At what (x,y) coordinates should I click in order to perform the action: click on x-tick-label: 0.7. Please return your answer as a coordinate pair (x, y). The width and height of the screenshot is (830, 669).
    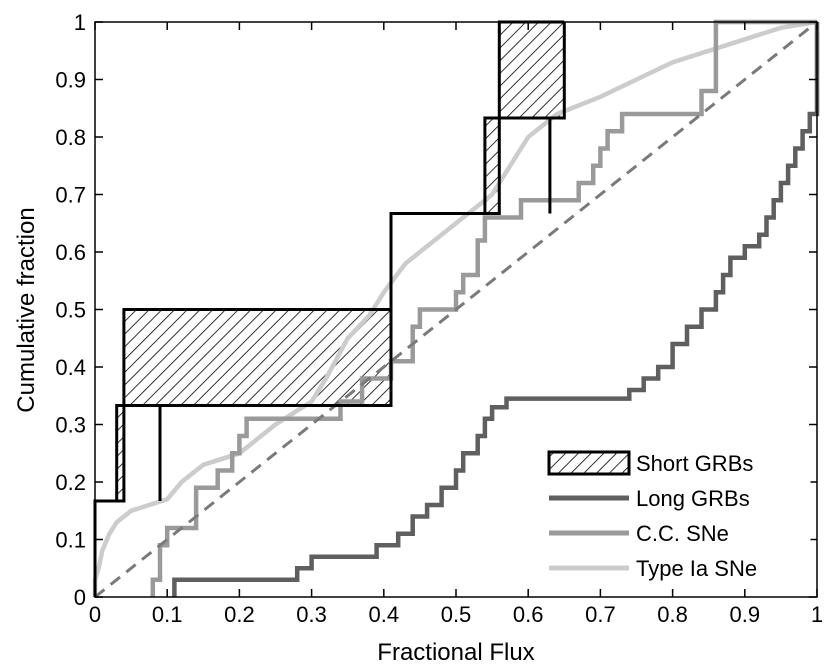
    Looking at the image, I should click on (600, 614).